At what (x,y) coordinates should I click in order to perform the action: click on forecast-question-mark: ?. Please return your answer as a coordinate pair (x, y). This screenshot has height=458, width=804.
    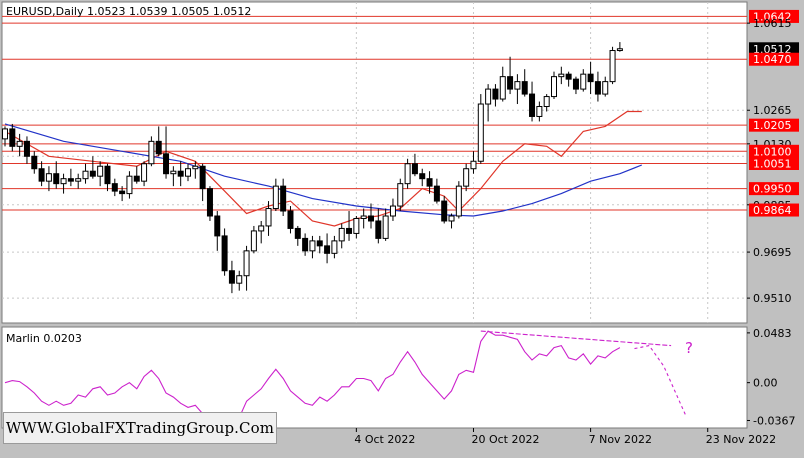
    Looking at the image, I should click on (689, 348).